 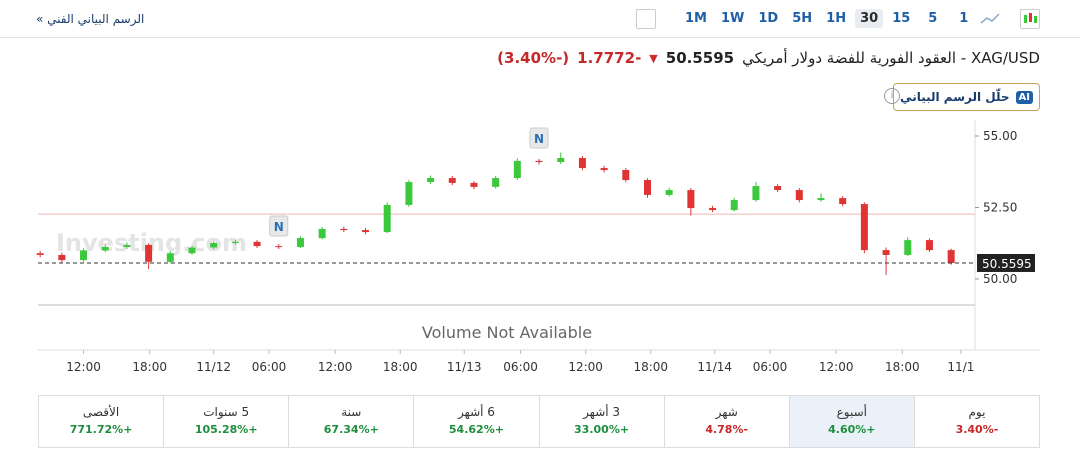 What do you see at coordinates (101, 429) in the screenshot?
I see `period-change: +771.72%` at bounding box center [101, 429].